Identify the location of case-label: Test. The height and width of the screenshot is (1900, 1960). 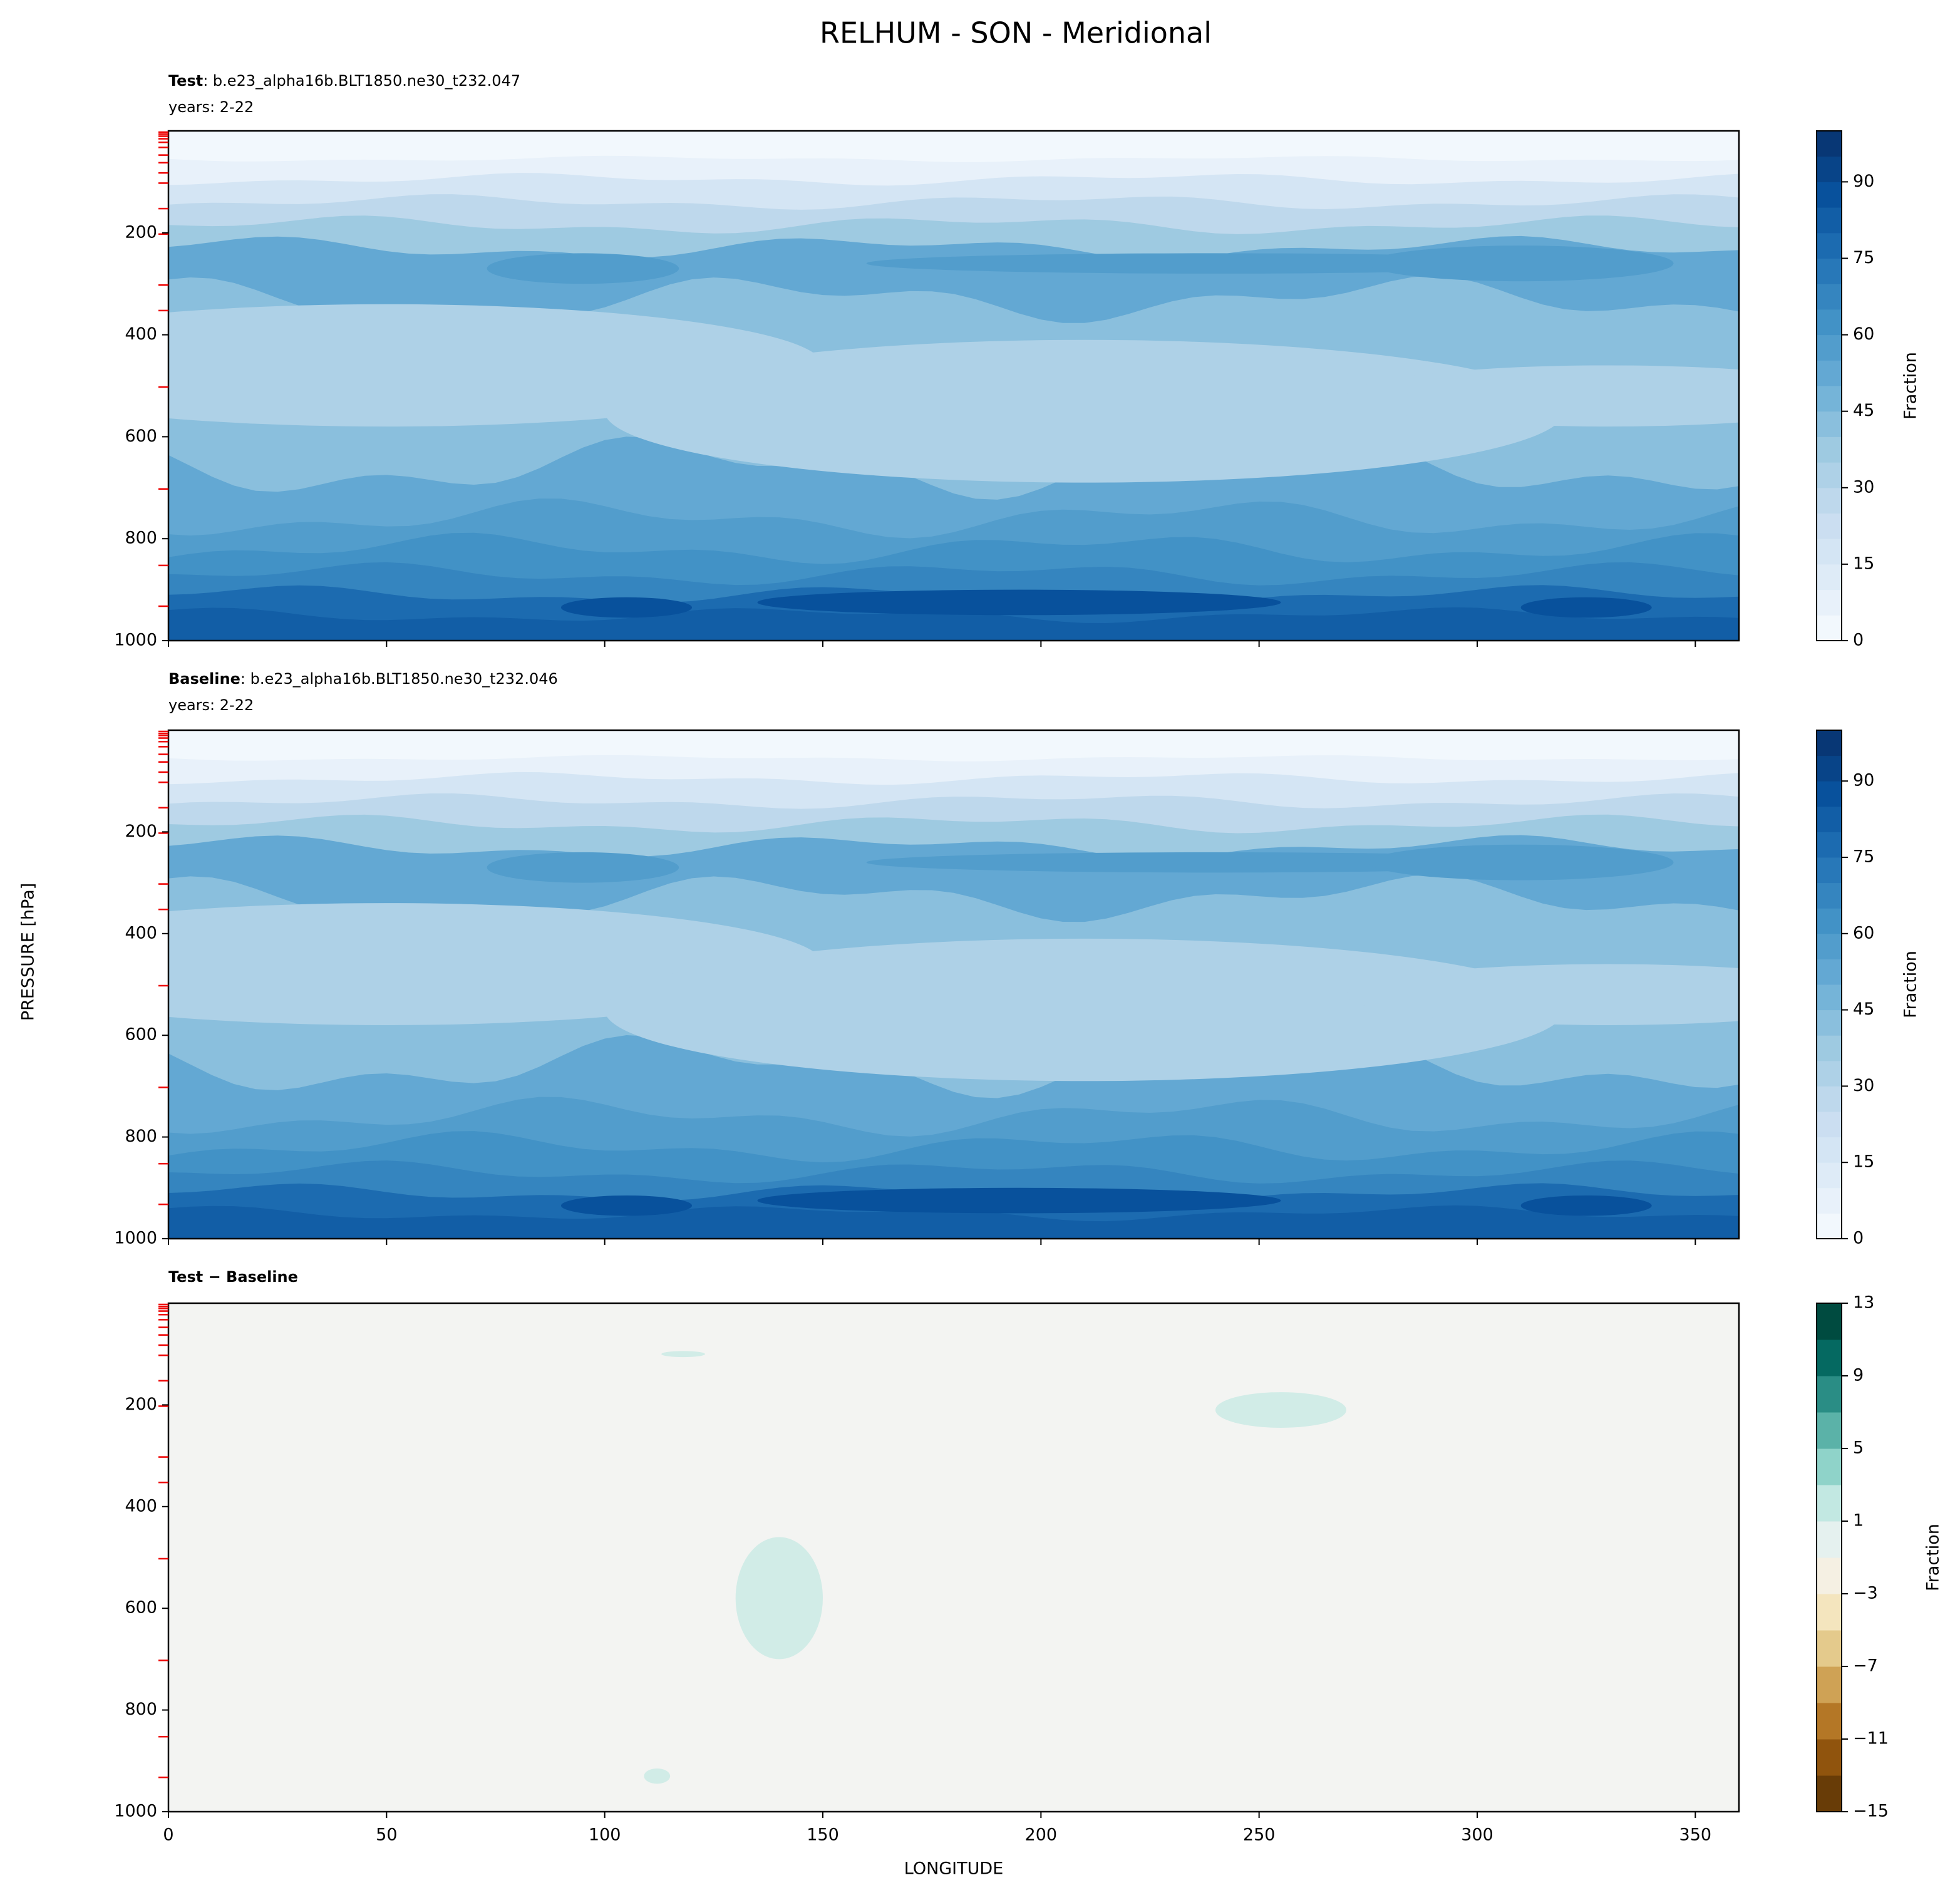
(185, 81).